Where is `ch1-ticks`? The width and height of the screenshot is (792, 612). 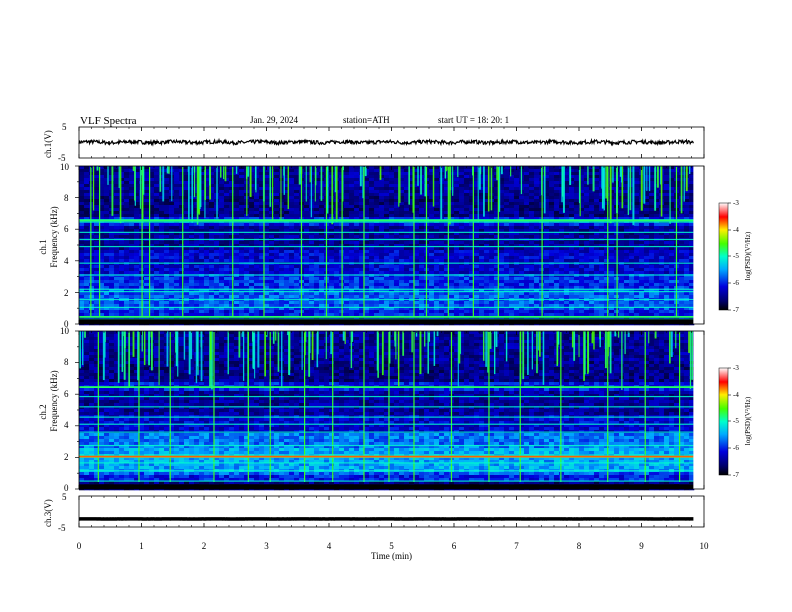 ch1-ticks is located at coordinates (391, 142).